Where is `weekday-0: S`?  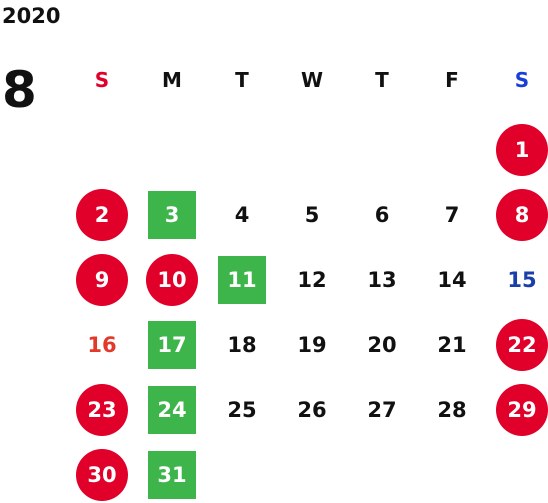 weekday-0: S is located at coordinates (102, 80).